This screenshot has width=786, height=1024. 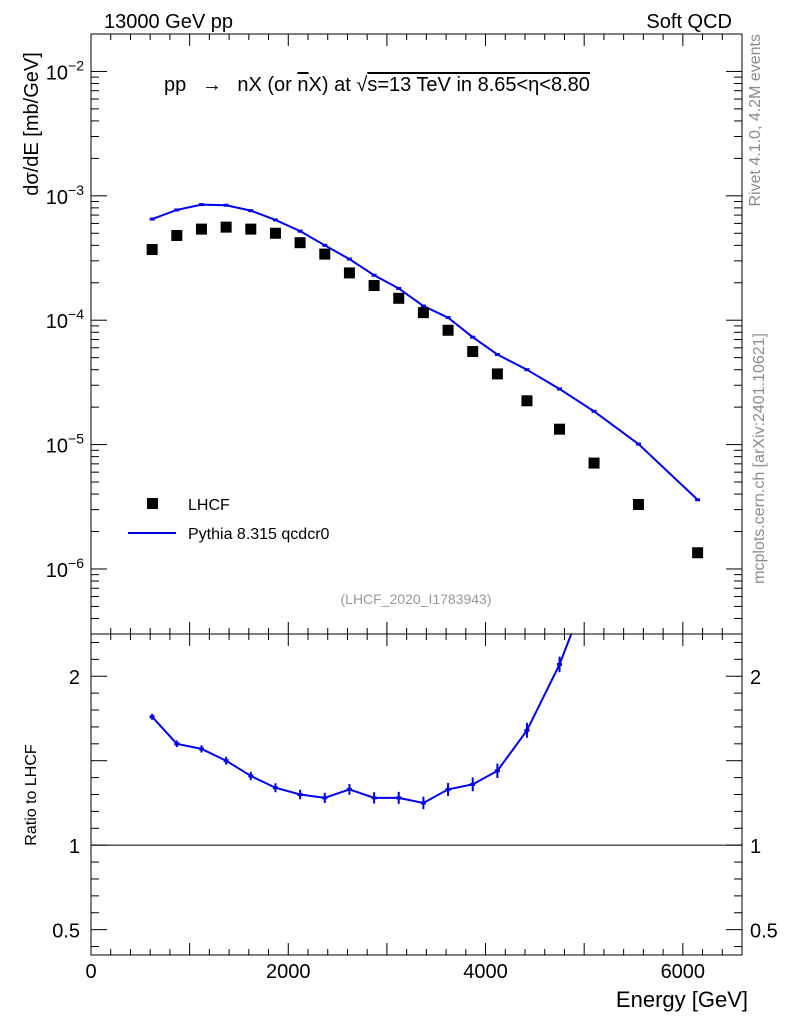 What do you see at coordinates (74, 847) in the screenshot?
I see `ratio-y-tick-label: 1` at bounding box center [74, 847].